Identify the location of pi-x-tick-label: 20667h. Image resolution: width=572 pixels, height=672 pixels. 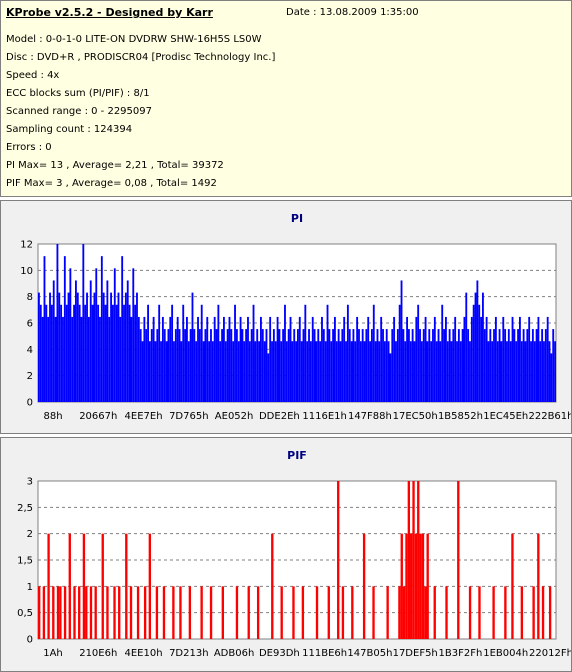
(98, 416).